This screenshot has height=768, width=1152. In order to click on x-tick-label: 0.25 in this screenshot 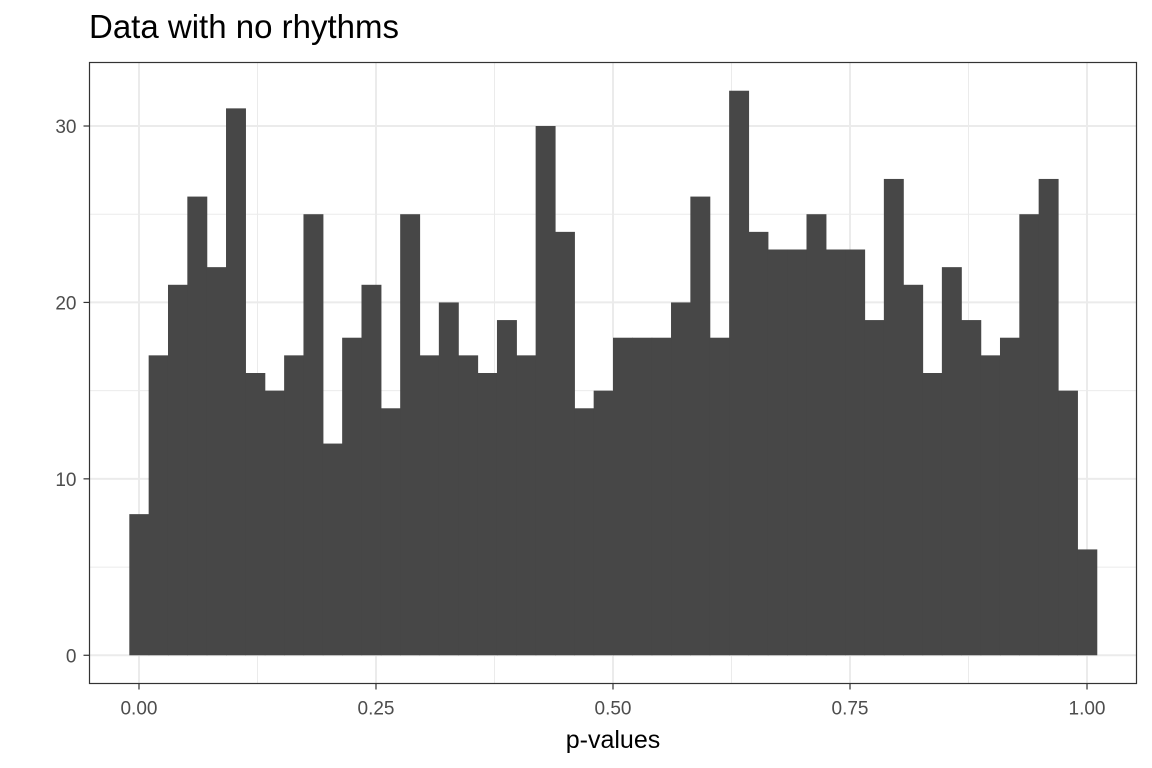, I will do `click(376, 709)`.